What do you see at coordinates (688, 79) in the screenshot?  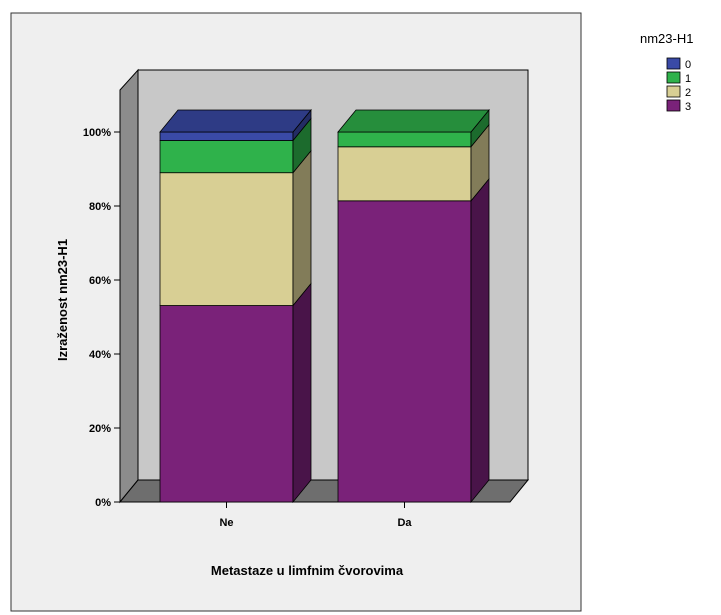 I see `legend-label-1: 1` at bounding box center [688, 79].